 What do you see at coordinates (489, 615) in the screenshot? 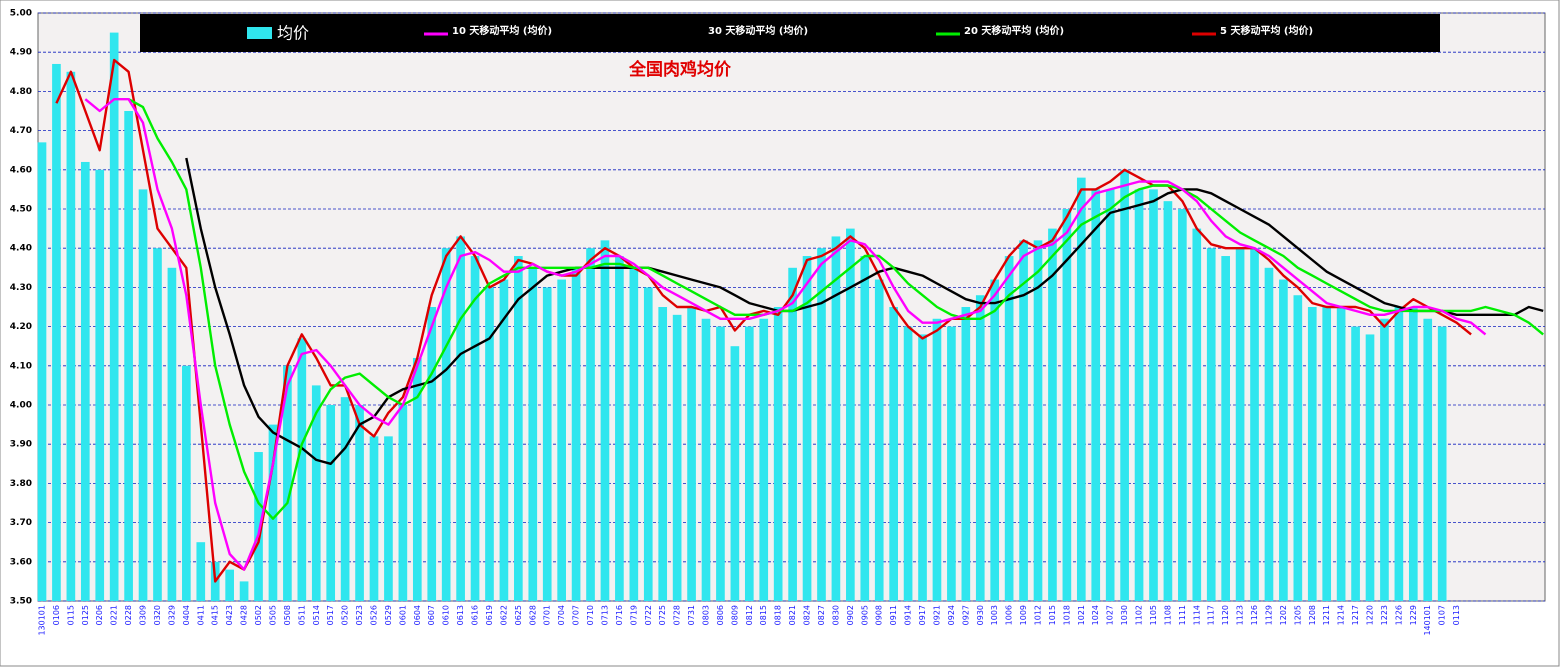
I see `x-tick-label: 0619` at bounding box center [489, 615].